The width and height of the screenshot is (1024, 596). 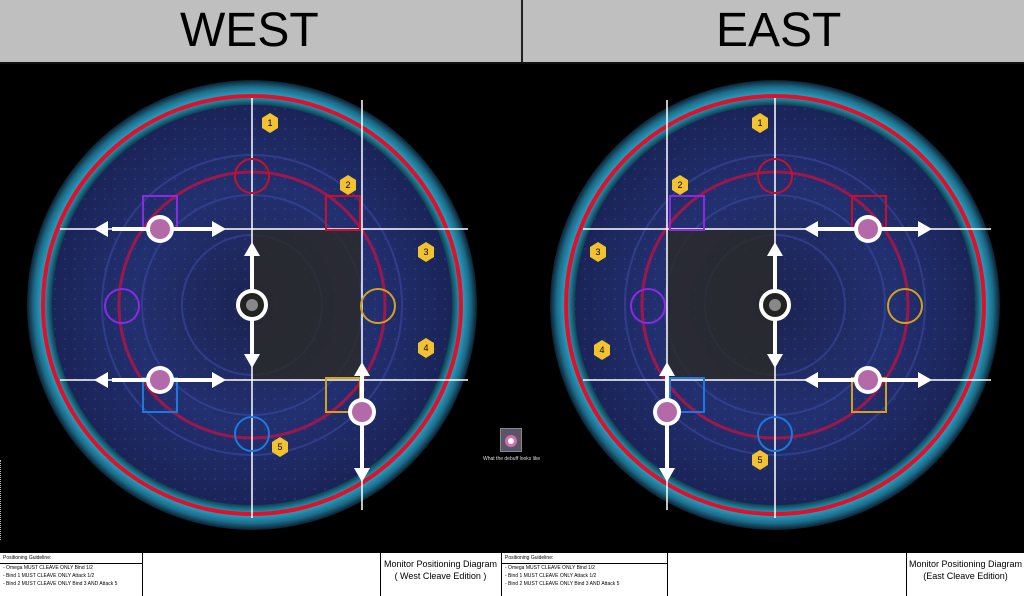 I want to click on west-waymark-d-purple-circle, so click(x=122, y=306).